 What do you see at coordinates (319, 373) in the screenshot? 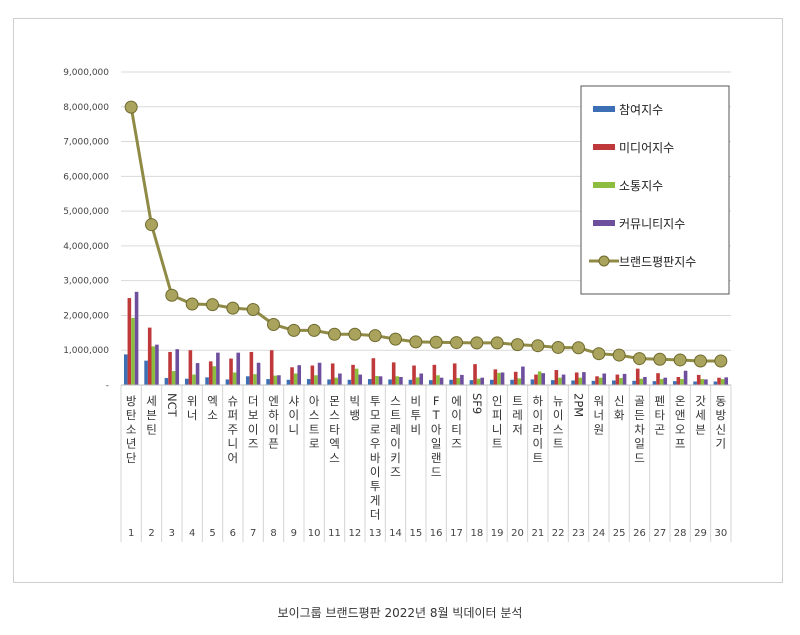
I see `bar-10-커뮤니티지수` at bounding box center [319, 373].